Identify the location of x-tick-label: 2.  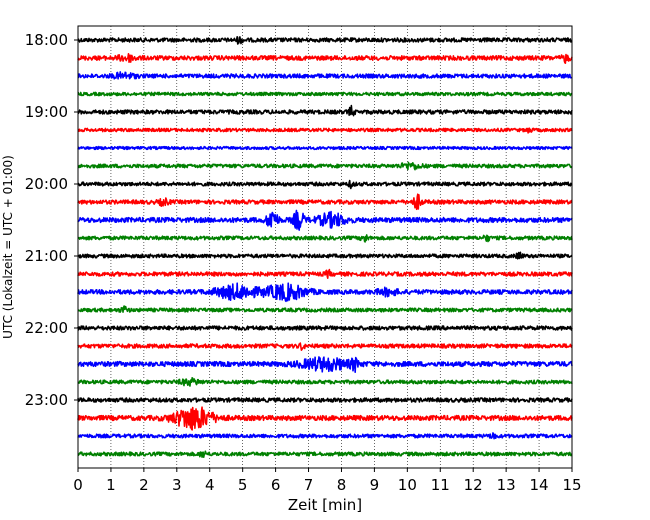
(144, 485).